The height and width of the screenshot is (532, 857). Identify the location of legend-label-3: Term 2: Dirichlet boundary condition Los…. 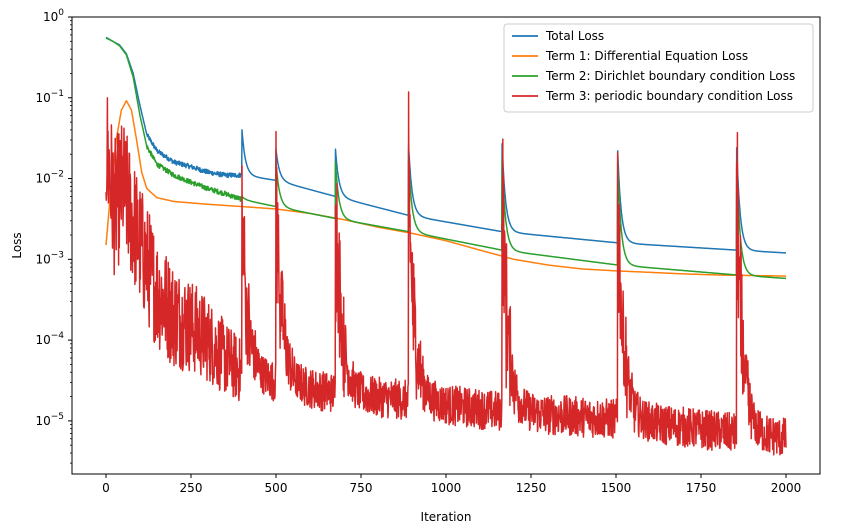
(670, 76).